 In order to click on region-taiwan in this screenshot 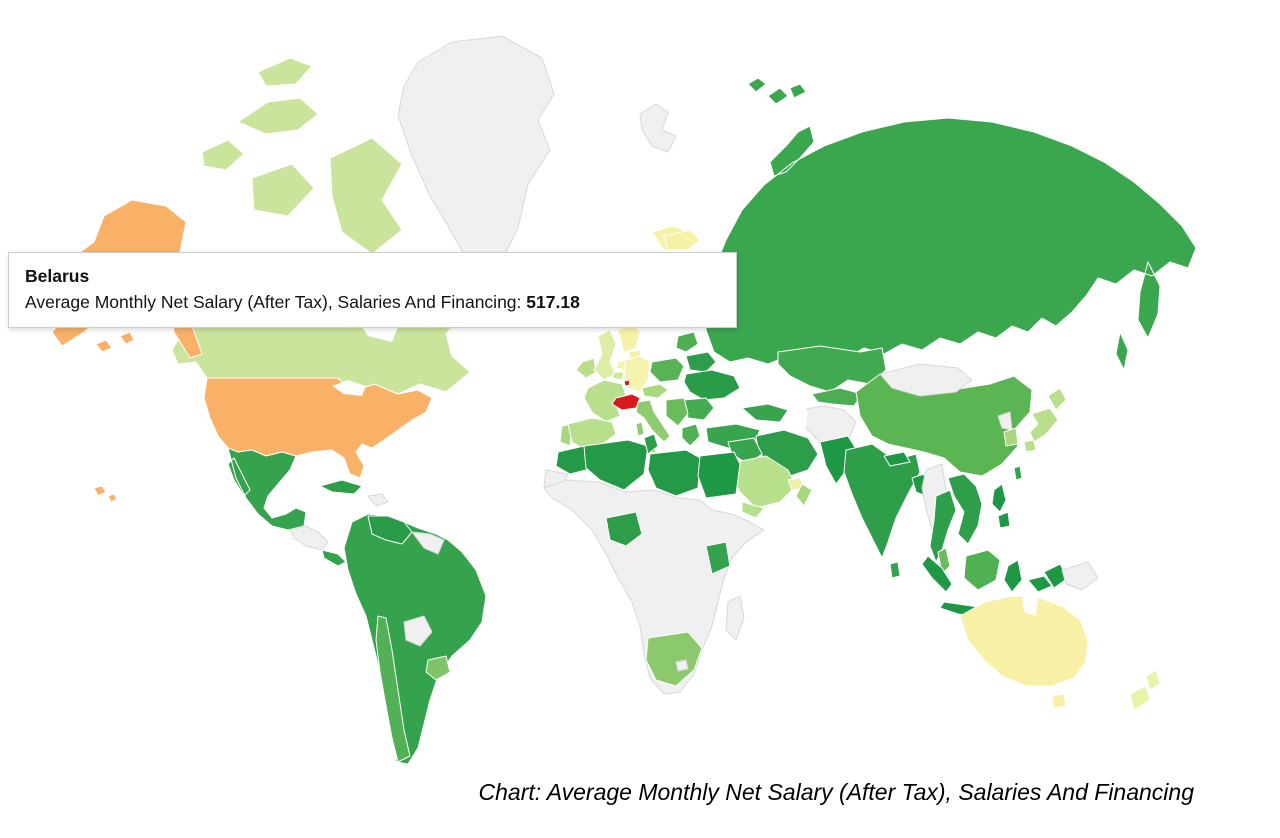, I will do `click(1018, 473)`.